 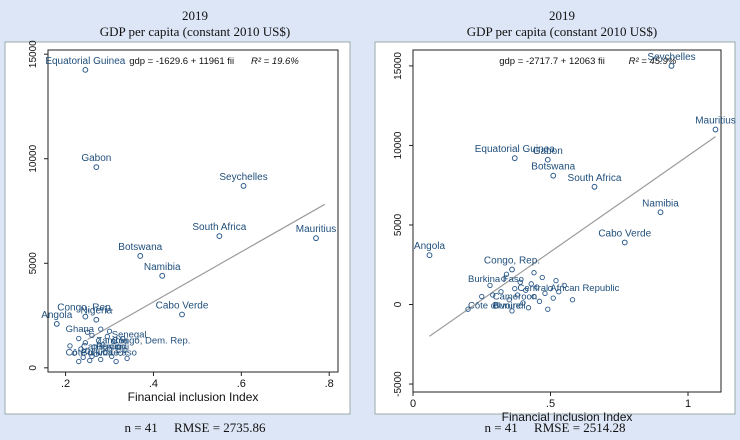 What do you see at coordinates (398, 145) in the screenshot?
I see `chart1-ytick-label: 10000` at bounding box center [398, 145].